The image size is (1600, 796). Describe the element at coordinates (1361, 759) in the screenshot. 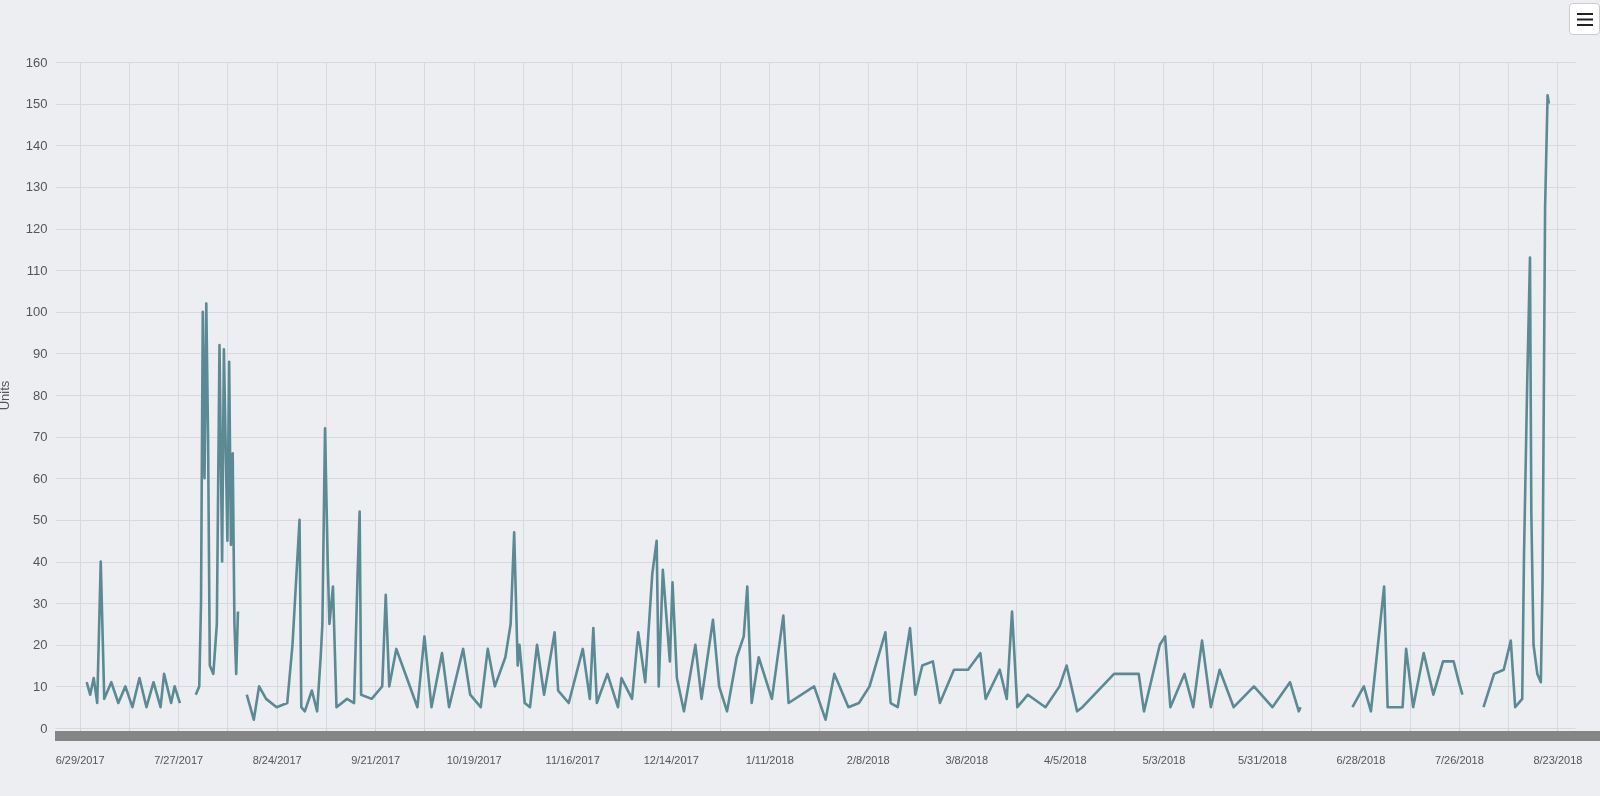

I see `x-tick-label: 6/28/2018` at that location.